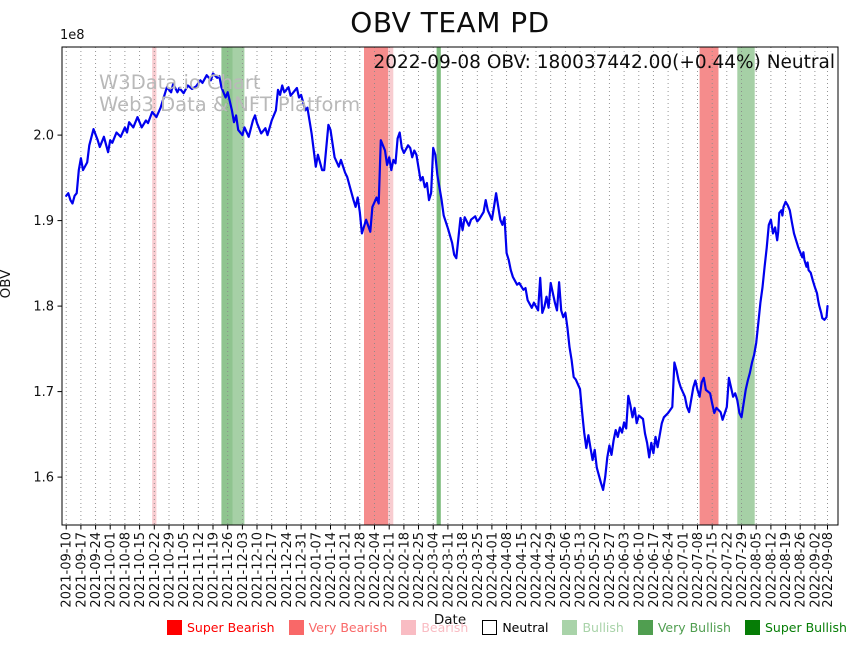 Image resolution: width=855 pixels, height=646 pixels. Describe the element at coordinates (522, 570) in the screenshot. I see `svg-text: 2022-04-15` at that location.